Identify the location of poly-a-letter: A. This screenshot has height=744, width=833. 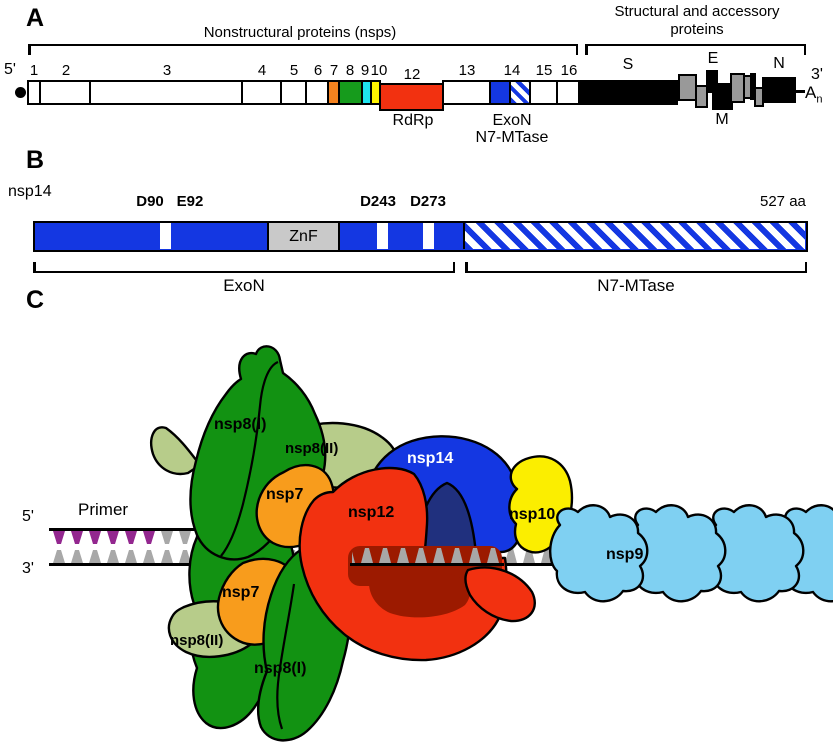
(811, 92).